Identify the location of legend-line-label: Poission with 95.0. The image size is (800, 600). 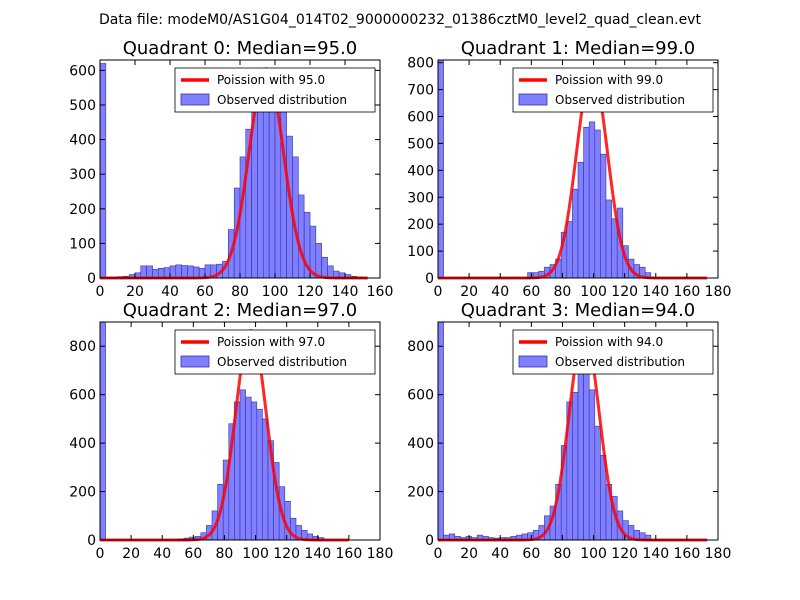
(271, 80).